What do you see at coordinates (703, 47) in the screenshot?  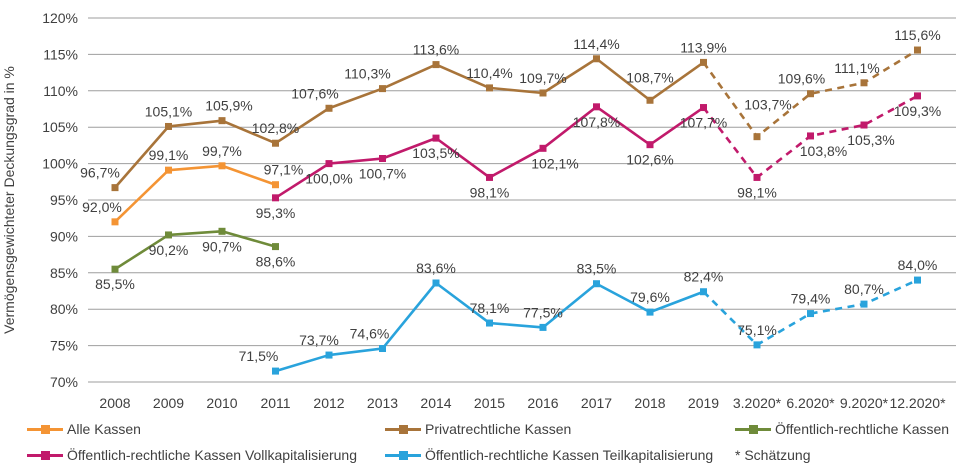 I see `data-point-label: 113,9%` at bounding box center [703, 47].